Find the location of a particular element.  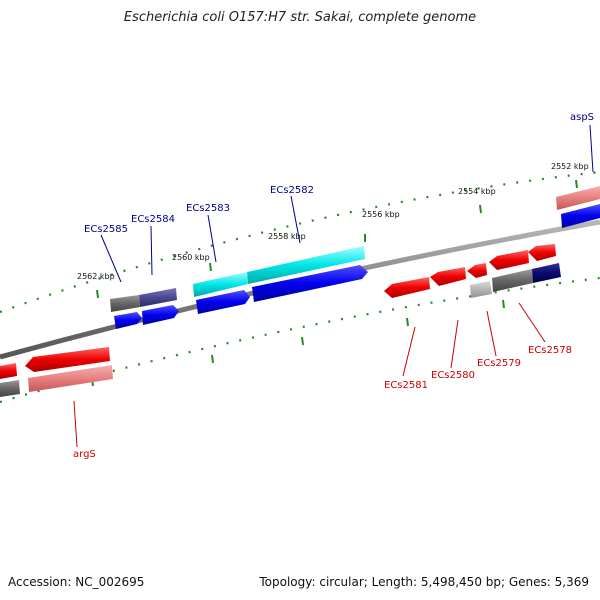

gene-ECs2585-cds is located at coordinates (128, 320).